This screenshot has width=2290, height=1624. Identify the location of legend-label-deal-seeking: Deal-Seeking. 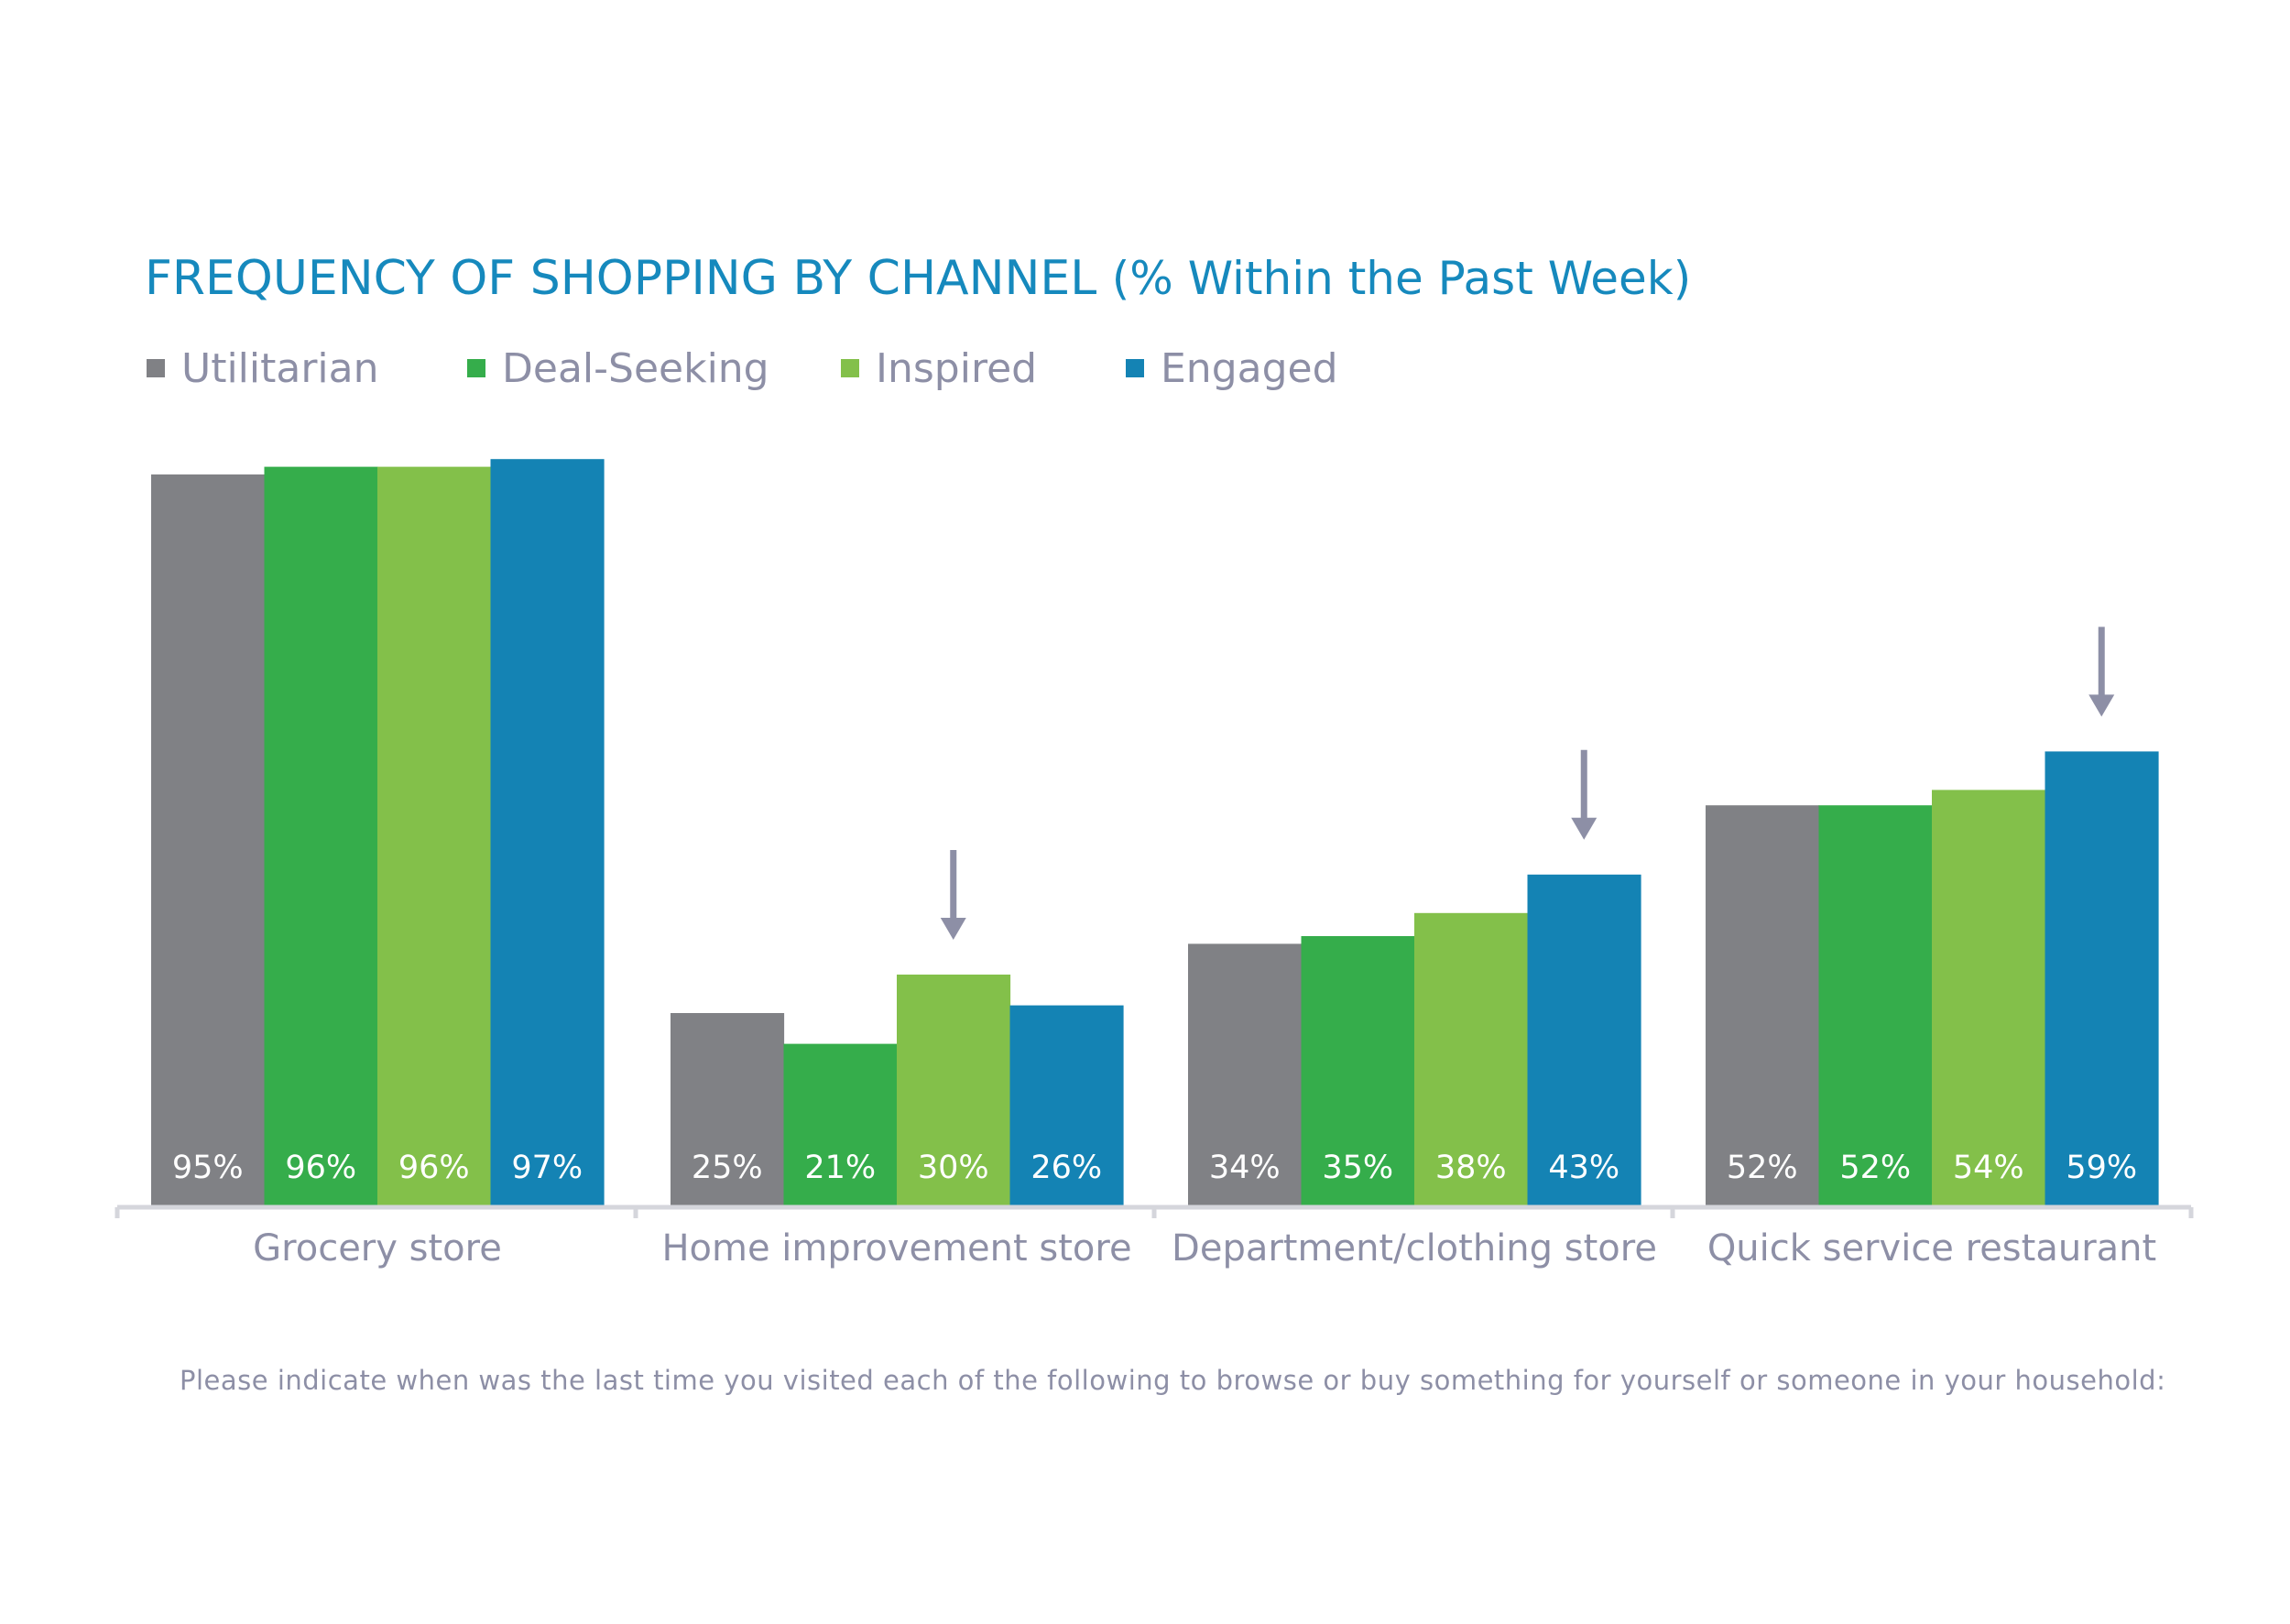
(636, 368).